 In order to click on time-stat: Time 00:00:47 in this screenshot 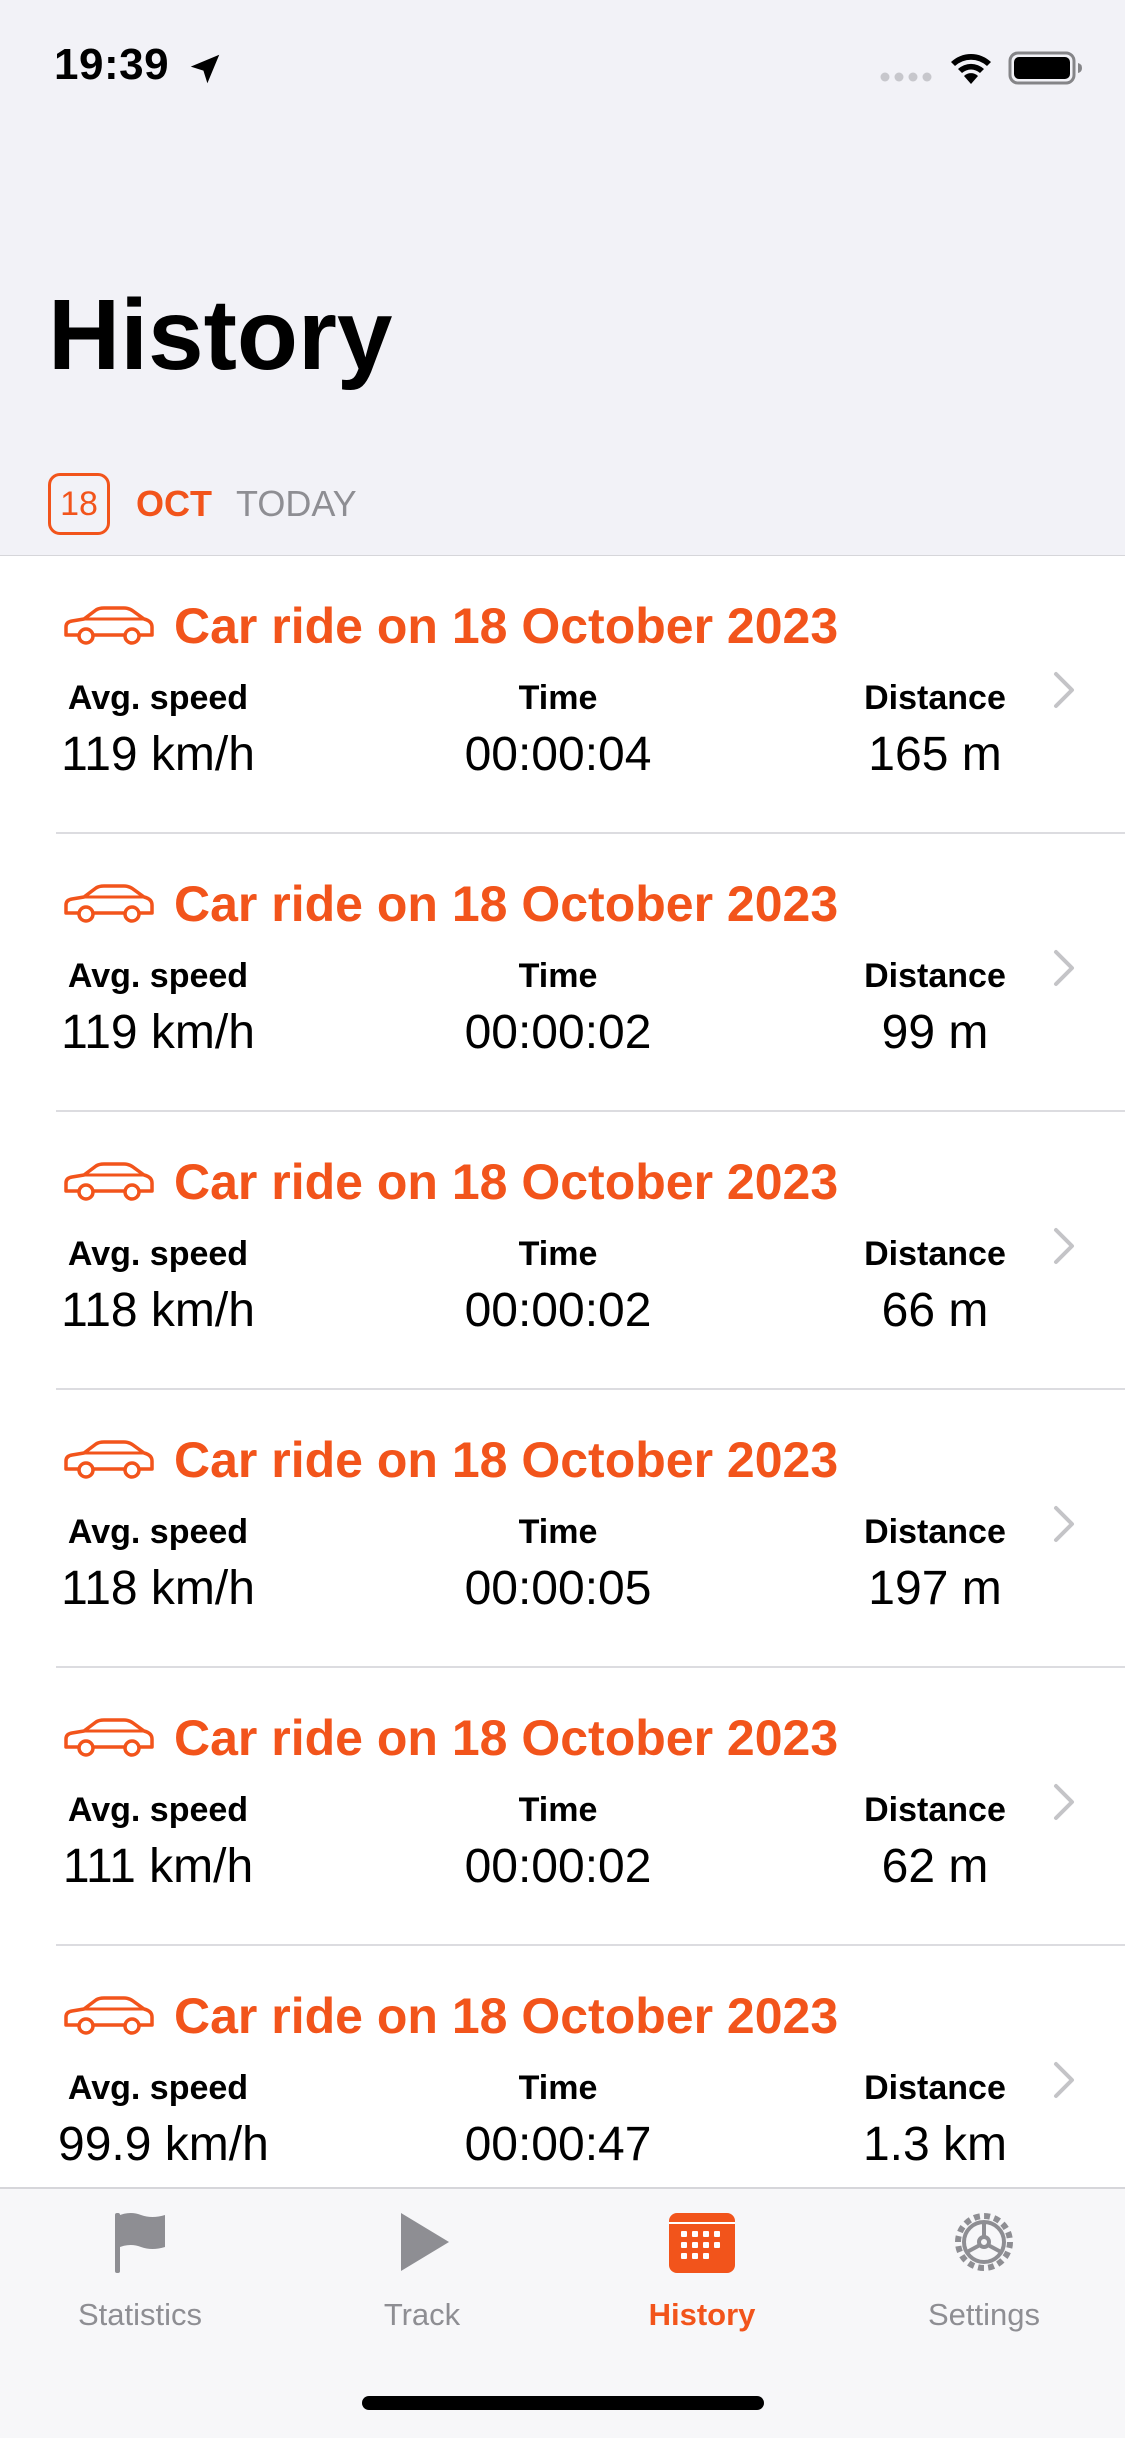, I will do `click(558, 2121)`.